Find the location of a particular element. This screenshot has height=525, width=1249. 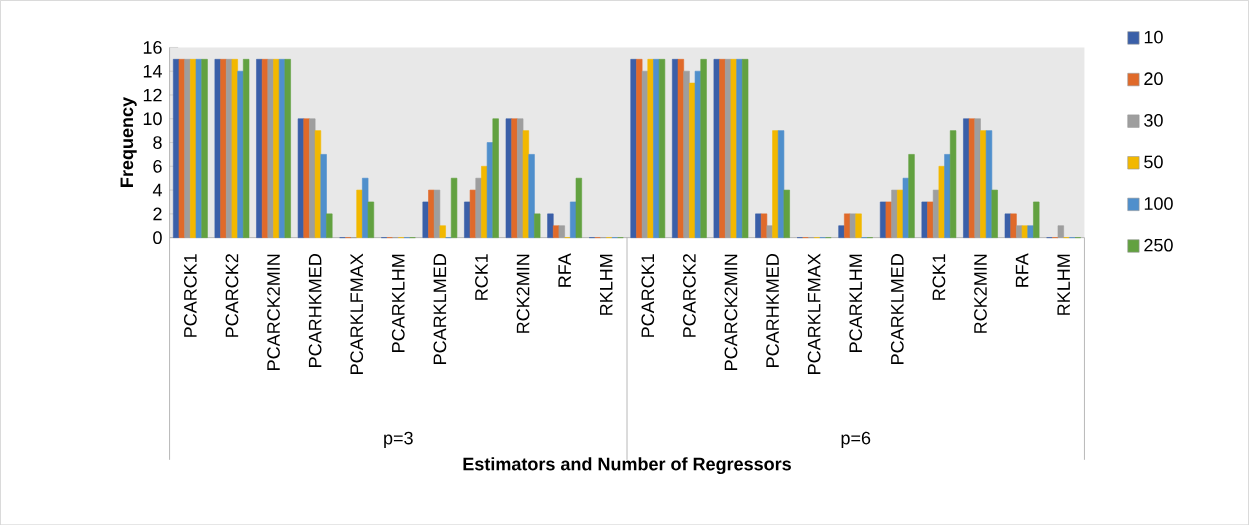

y-tick-label: 12 is located at coordinates (152, 95).